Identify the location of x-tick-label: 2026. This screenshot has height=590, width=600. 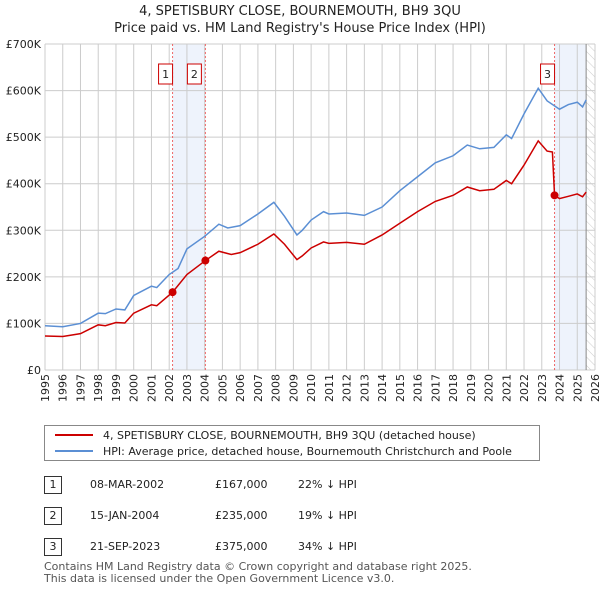
(594, 388).